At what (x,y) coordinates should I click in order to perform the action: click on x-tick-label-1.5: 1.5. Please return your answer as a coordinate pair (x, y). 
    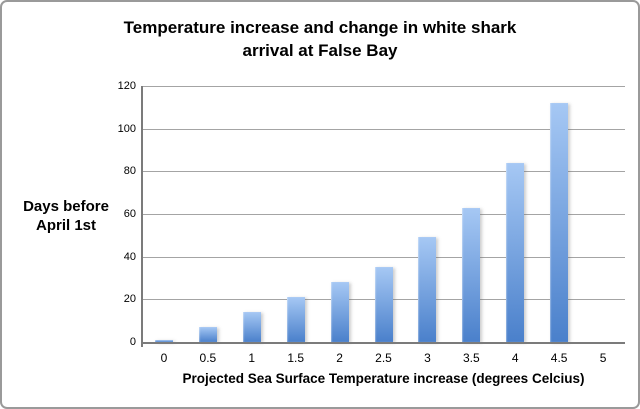
    Looking at the image, I should click on (296, 358).